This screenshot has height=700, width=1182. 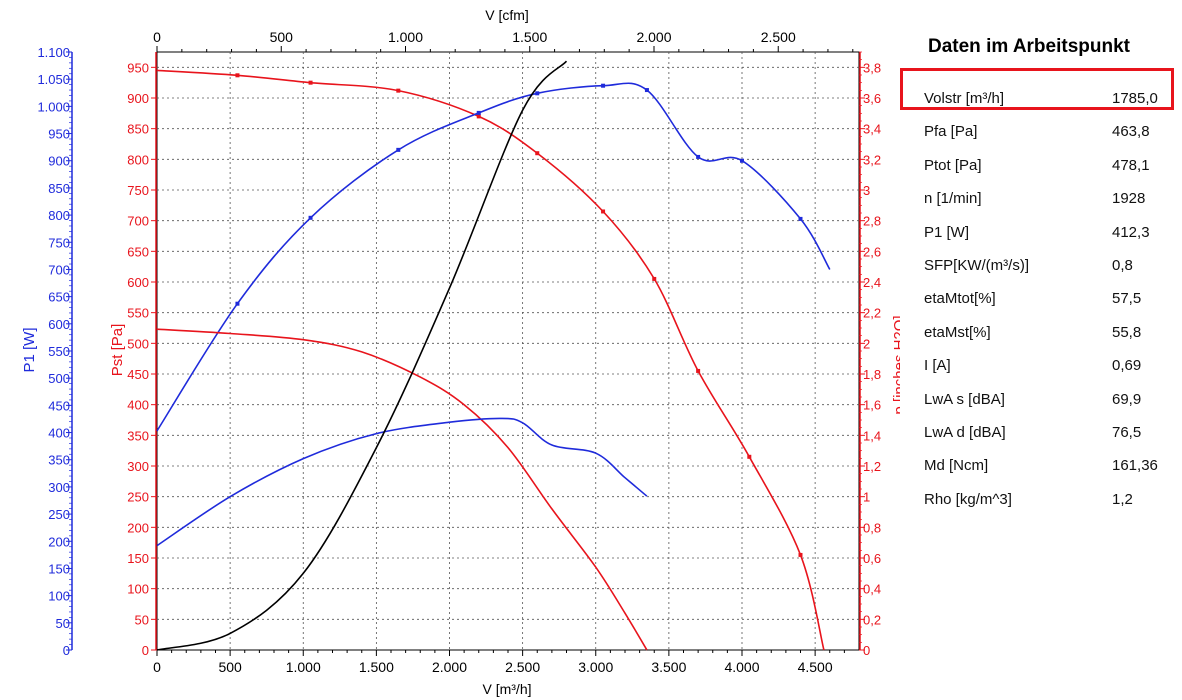 I want to click on x-tick-label: 500, so click(x=230, y=667).